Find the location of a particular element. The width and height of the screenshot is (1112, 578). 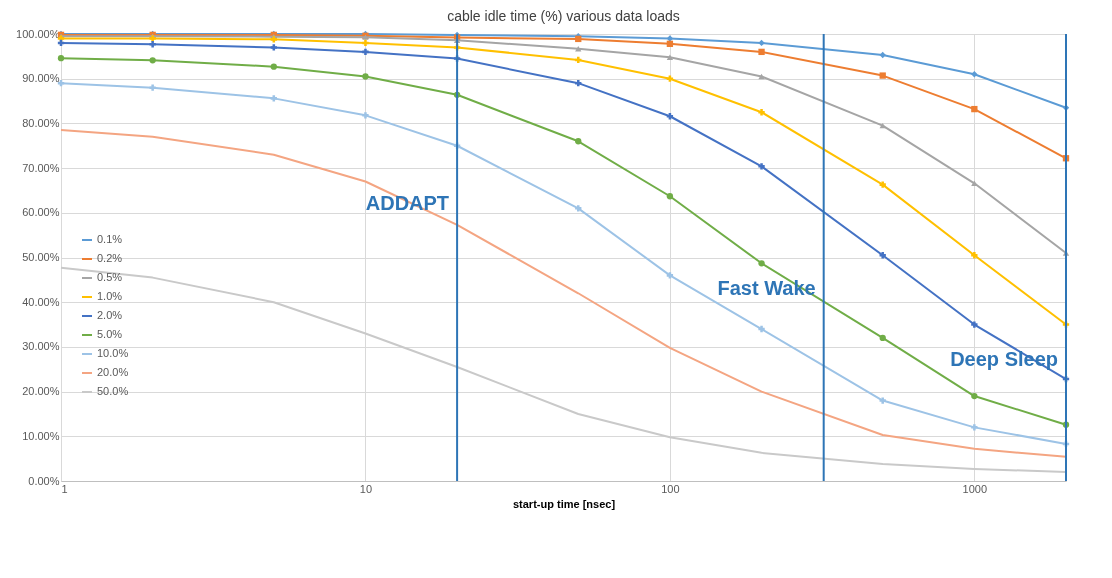

x-tick-label: 1000 is located at coordinates (975, 488).